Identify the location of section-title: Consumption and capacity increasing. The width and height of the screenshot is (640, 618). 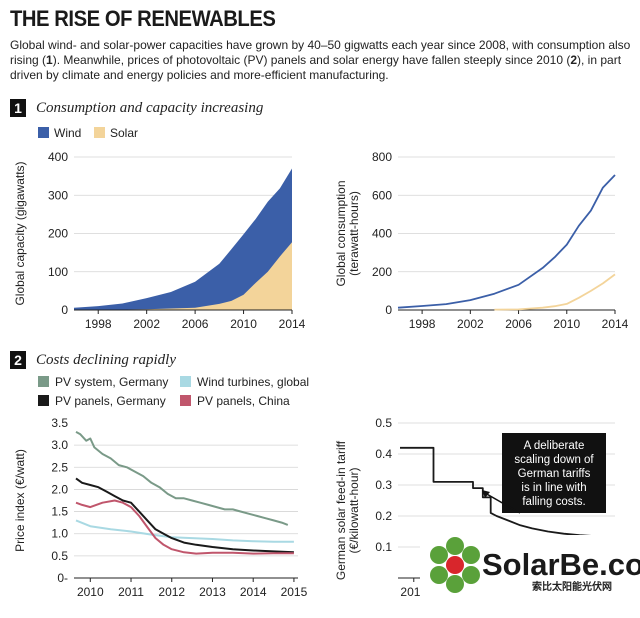
(150, 107).